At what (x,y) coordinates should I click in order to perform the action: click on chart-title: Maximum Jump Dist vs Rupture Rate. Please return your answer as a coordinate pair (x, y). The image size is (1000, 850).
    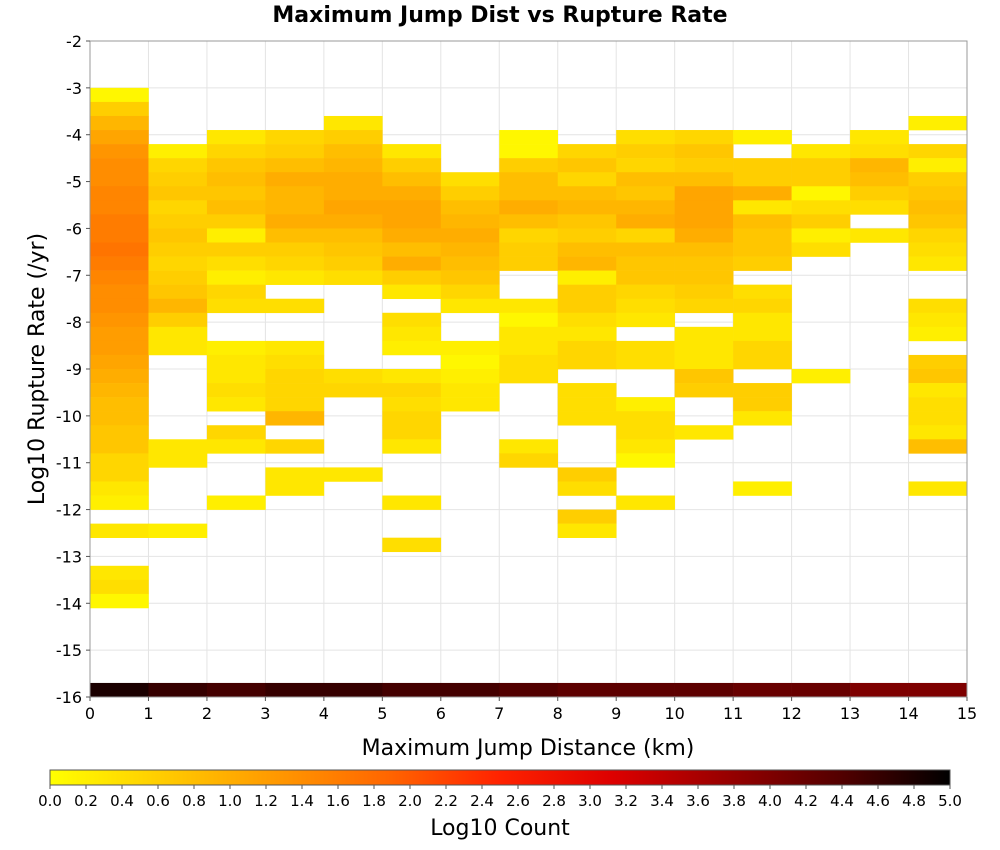
    Looking at the image, I should click on (499, 15).